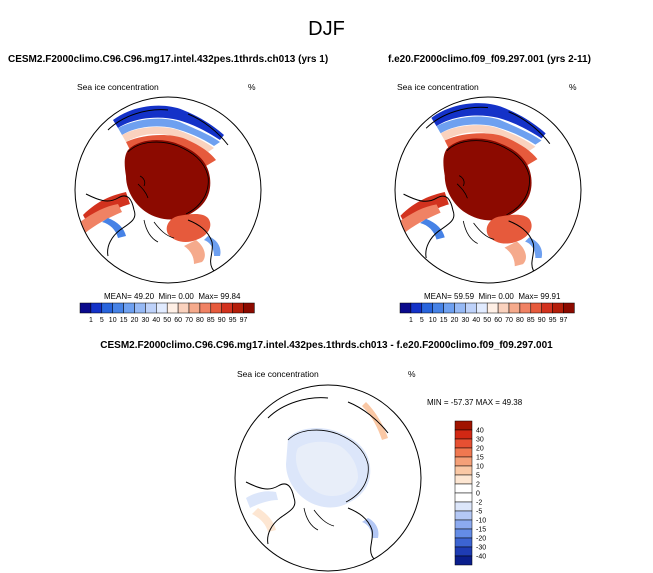 The image size is (653, 573). Describe the element at coordinates (326, 29) in the screenshot. I see `season-title: DJF` at that location.